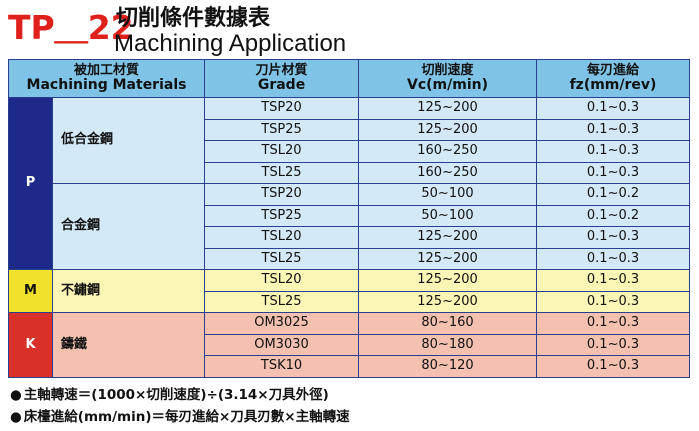 Image resolution: width=699 pixels, height=431 pixels. I want to click on table-row: TSL25 160~250 0.1~0.3, so click(350, 172).